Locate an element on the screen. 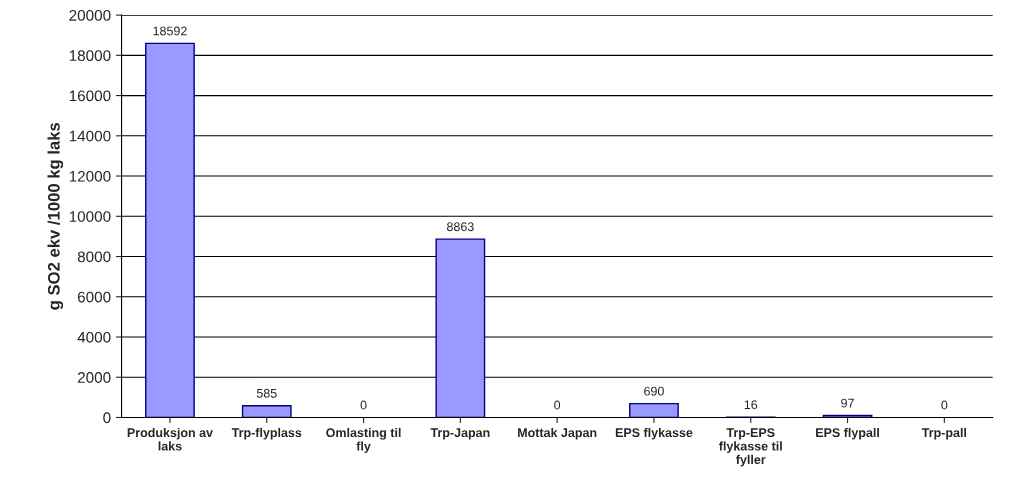  x-tick-label: Produksjon av laks is located at coordinates (170, 439).